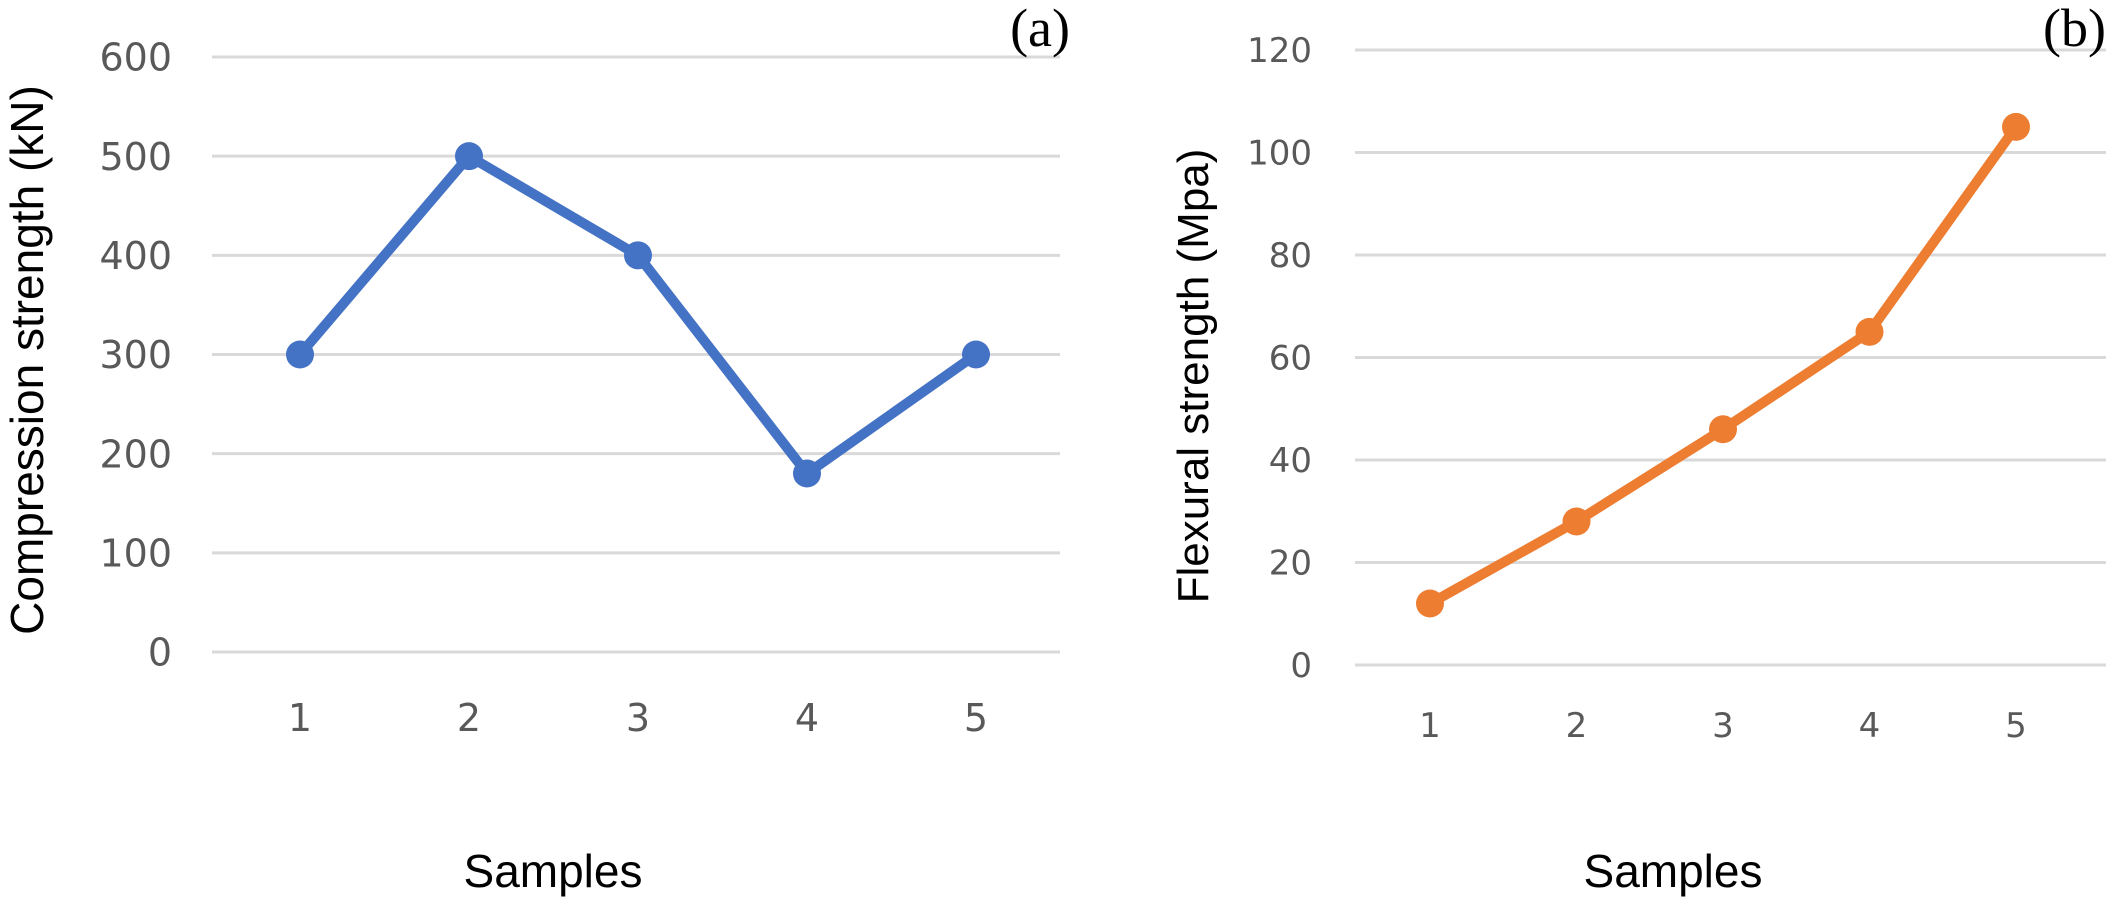  I want to click on compression-series-line, so click(638, 315).